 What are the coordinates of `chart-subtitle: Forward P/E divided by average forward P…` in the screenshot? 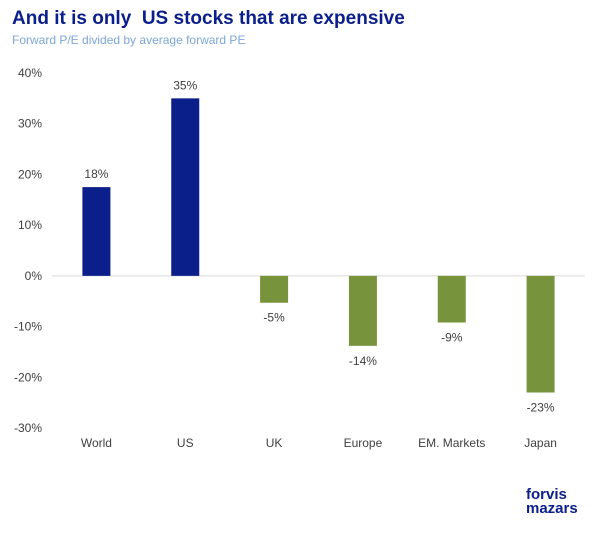 It's located at (129, 40).